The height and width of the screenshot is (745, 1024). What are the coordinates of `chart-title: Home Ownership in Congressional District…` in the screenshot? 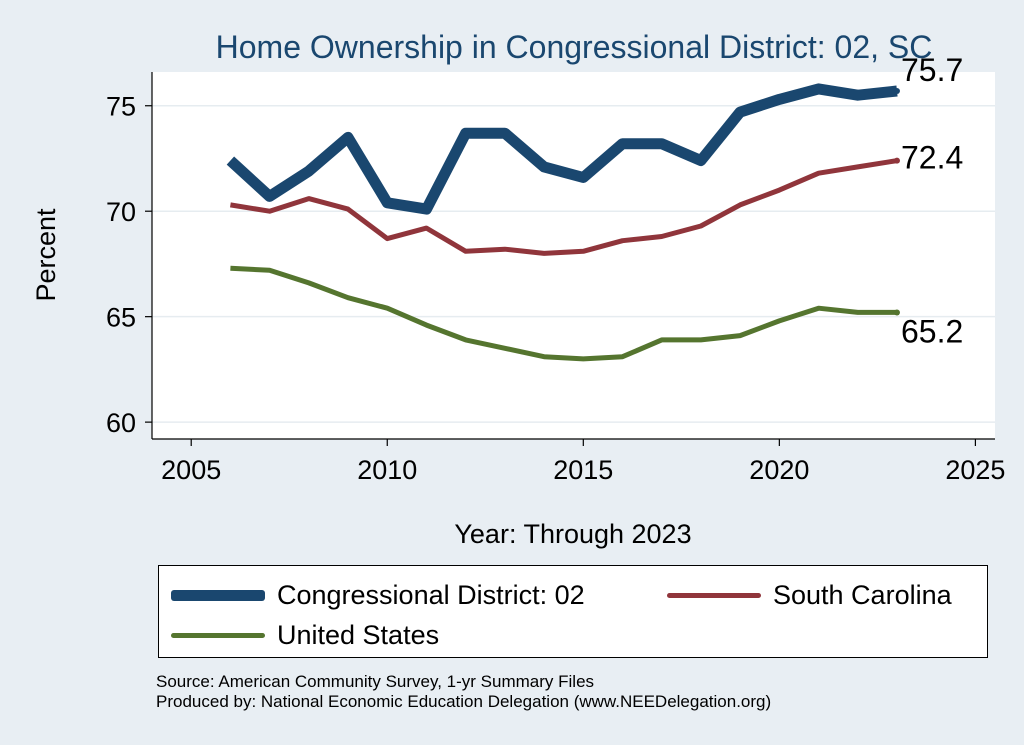 It's located at (574, 47).